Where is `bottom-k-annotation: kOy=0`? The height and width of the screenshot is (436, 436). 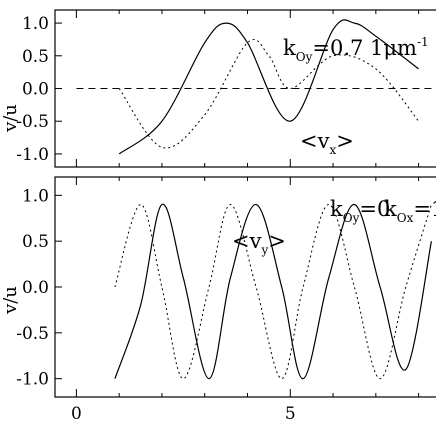
bottom-k-annotation: kOy=0 is located at coordinates (360, 211).